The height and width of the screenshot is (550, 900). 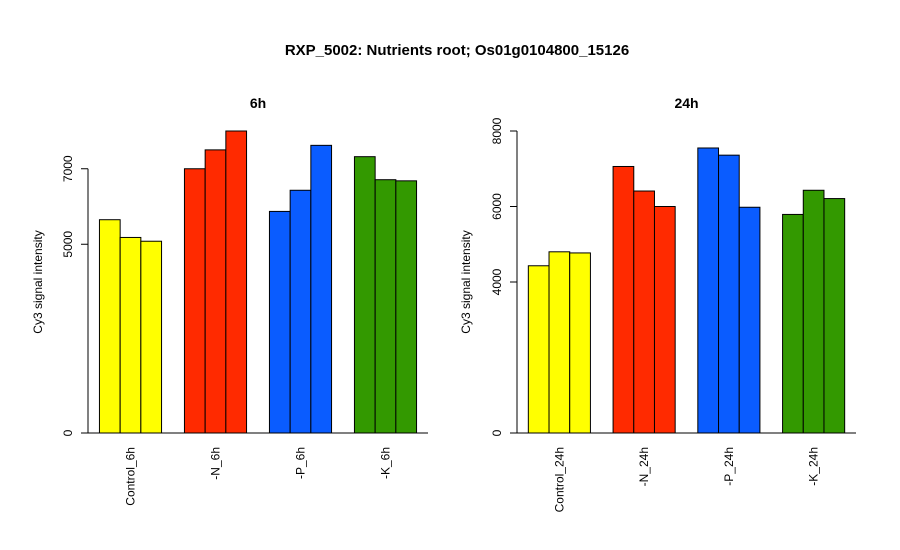 I want to click on category-label: -P_24h, so click(x=729, y=466).